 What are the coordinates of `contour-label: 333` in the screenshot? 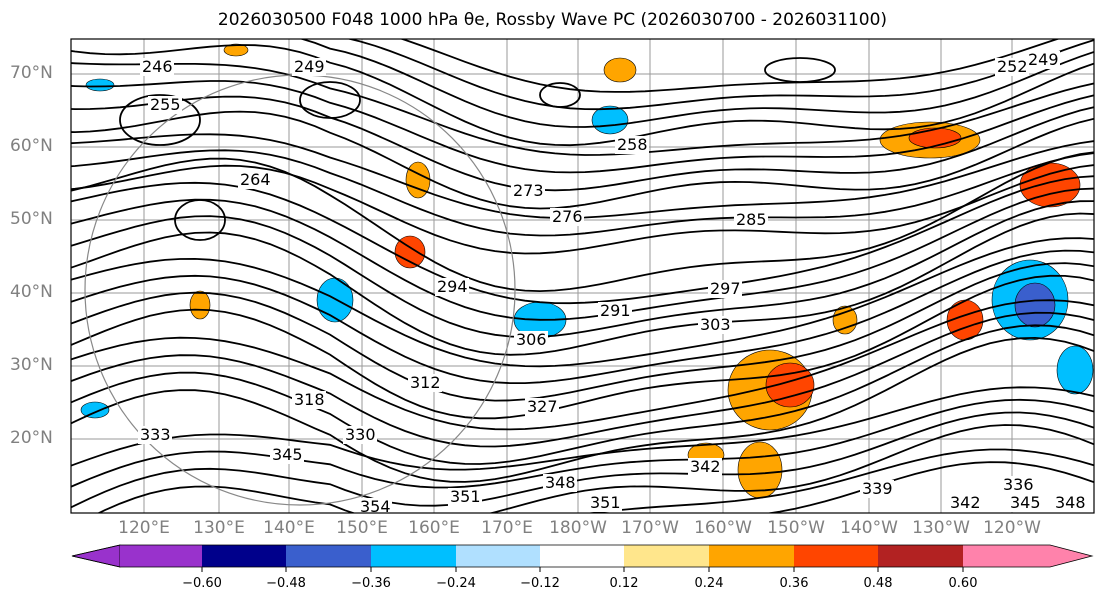 It's located at (155, 434).